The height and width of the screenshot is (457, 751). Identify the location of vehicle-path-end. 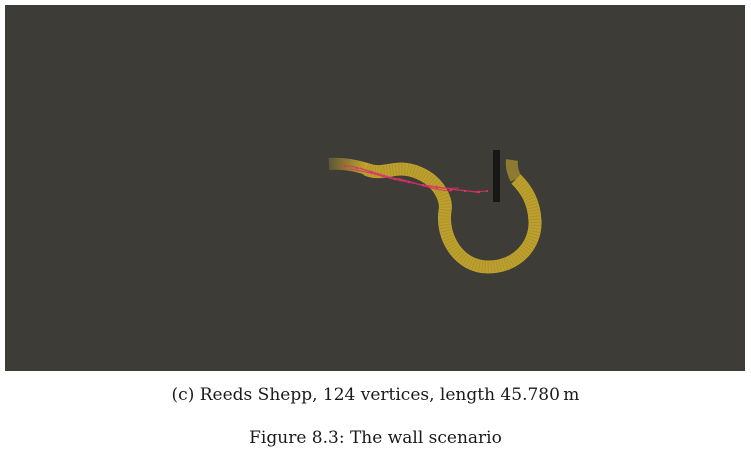
(513, 170).